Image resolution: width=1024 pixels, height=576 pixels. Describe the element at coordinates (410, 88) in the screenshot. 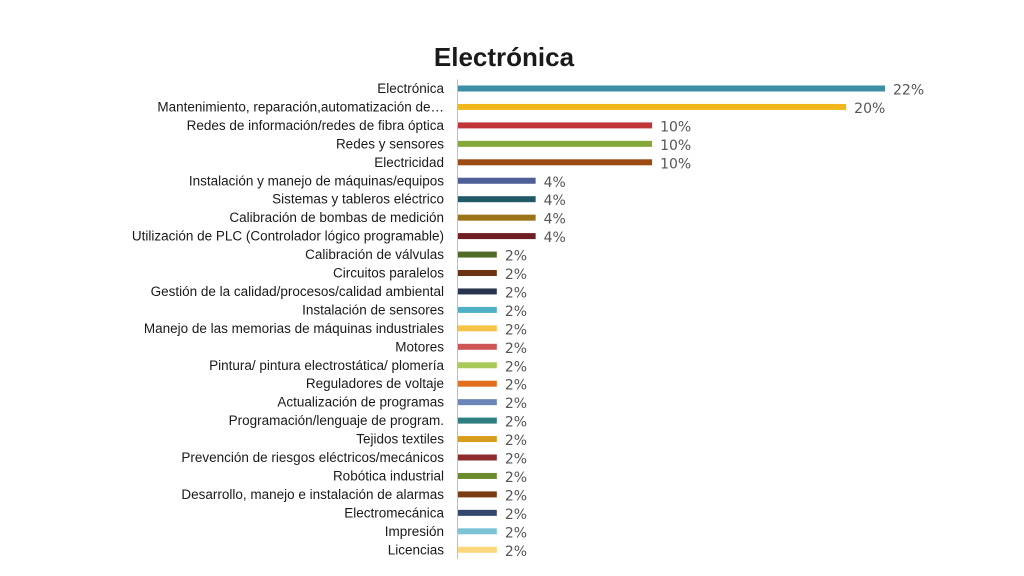

I see `category-label: Electrónica` at that location.